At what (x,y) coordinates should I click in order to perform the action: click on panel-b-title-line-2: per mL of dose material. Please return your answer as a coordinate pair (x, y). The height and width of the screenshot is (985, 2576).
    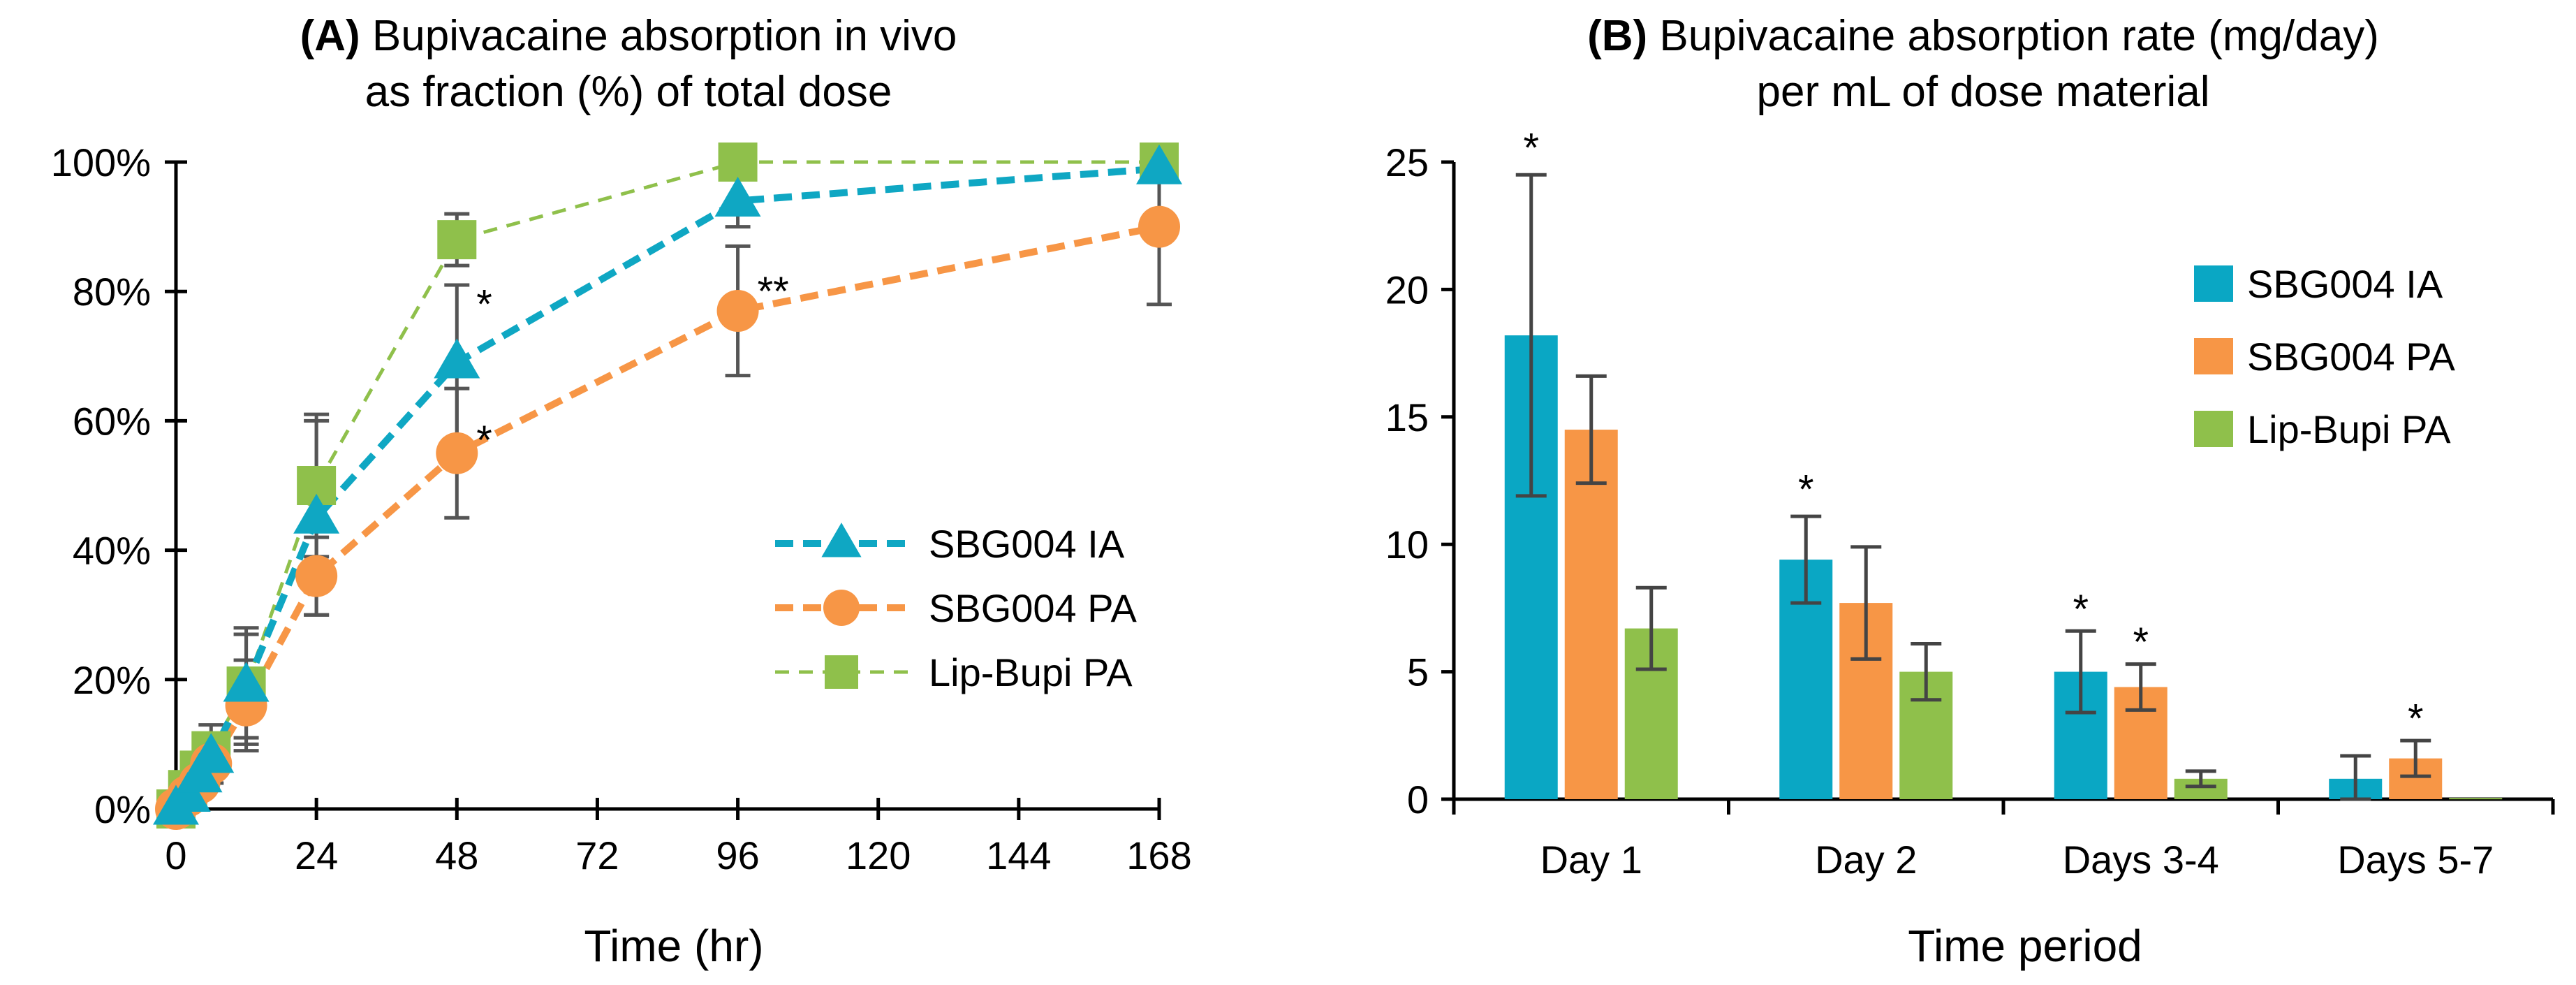
    Looking at the image, I should click on (1982, 92).